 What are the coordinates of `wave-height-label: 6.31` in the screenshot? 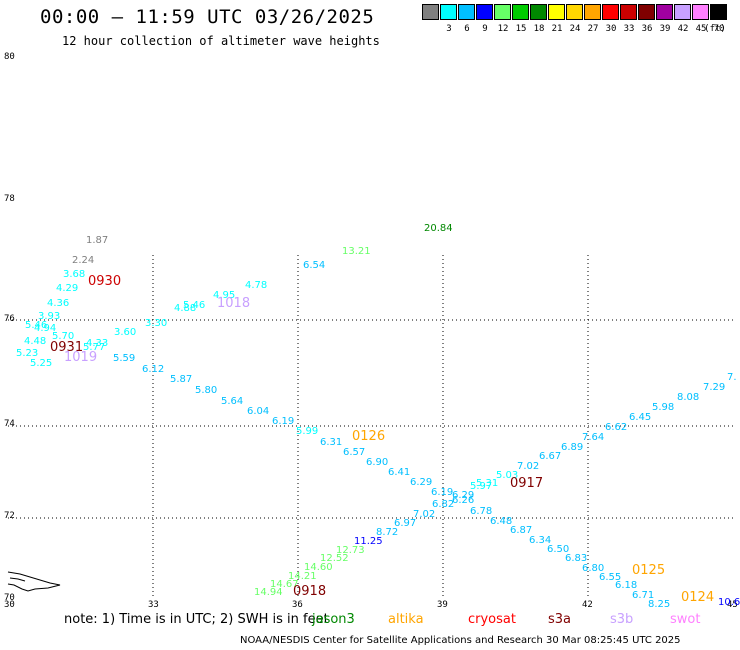 It's located at (331, 442).